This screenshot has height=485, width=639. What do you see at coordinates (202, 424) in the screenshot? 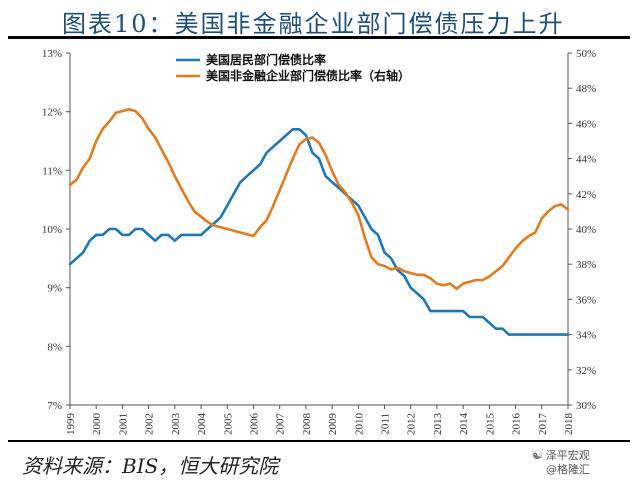
I see `x-tick-label: 2004` at bounding box center [202, 424].